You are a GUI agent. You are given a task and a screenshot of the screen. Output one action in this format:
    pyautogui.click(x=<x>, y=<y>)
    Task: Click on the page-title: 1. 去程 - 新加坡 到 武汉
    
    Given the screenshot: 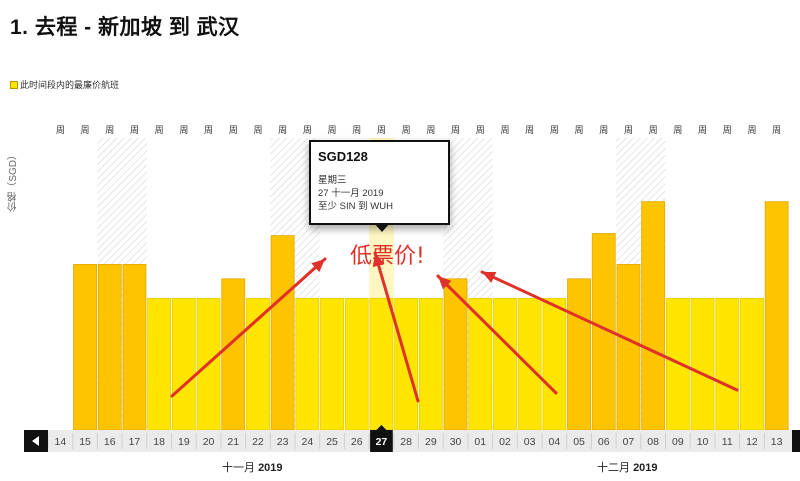 What is the action you would take?
    pyautogui.click(x=125, y=27)
    